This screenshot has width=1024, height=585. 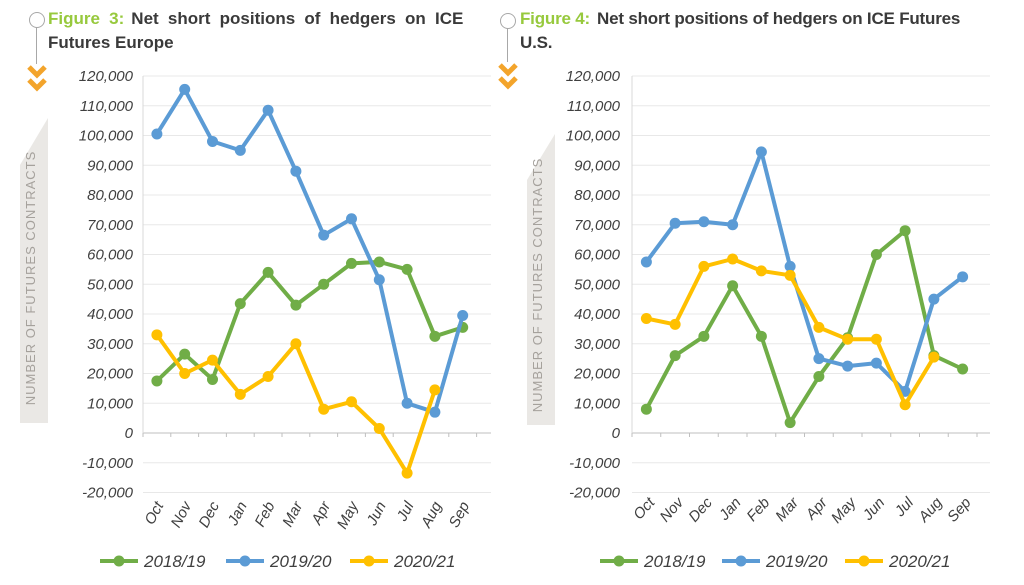 I want to click on x-tick-label: Aug, so click(x=931, y=510).